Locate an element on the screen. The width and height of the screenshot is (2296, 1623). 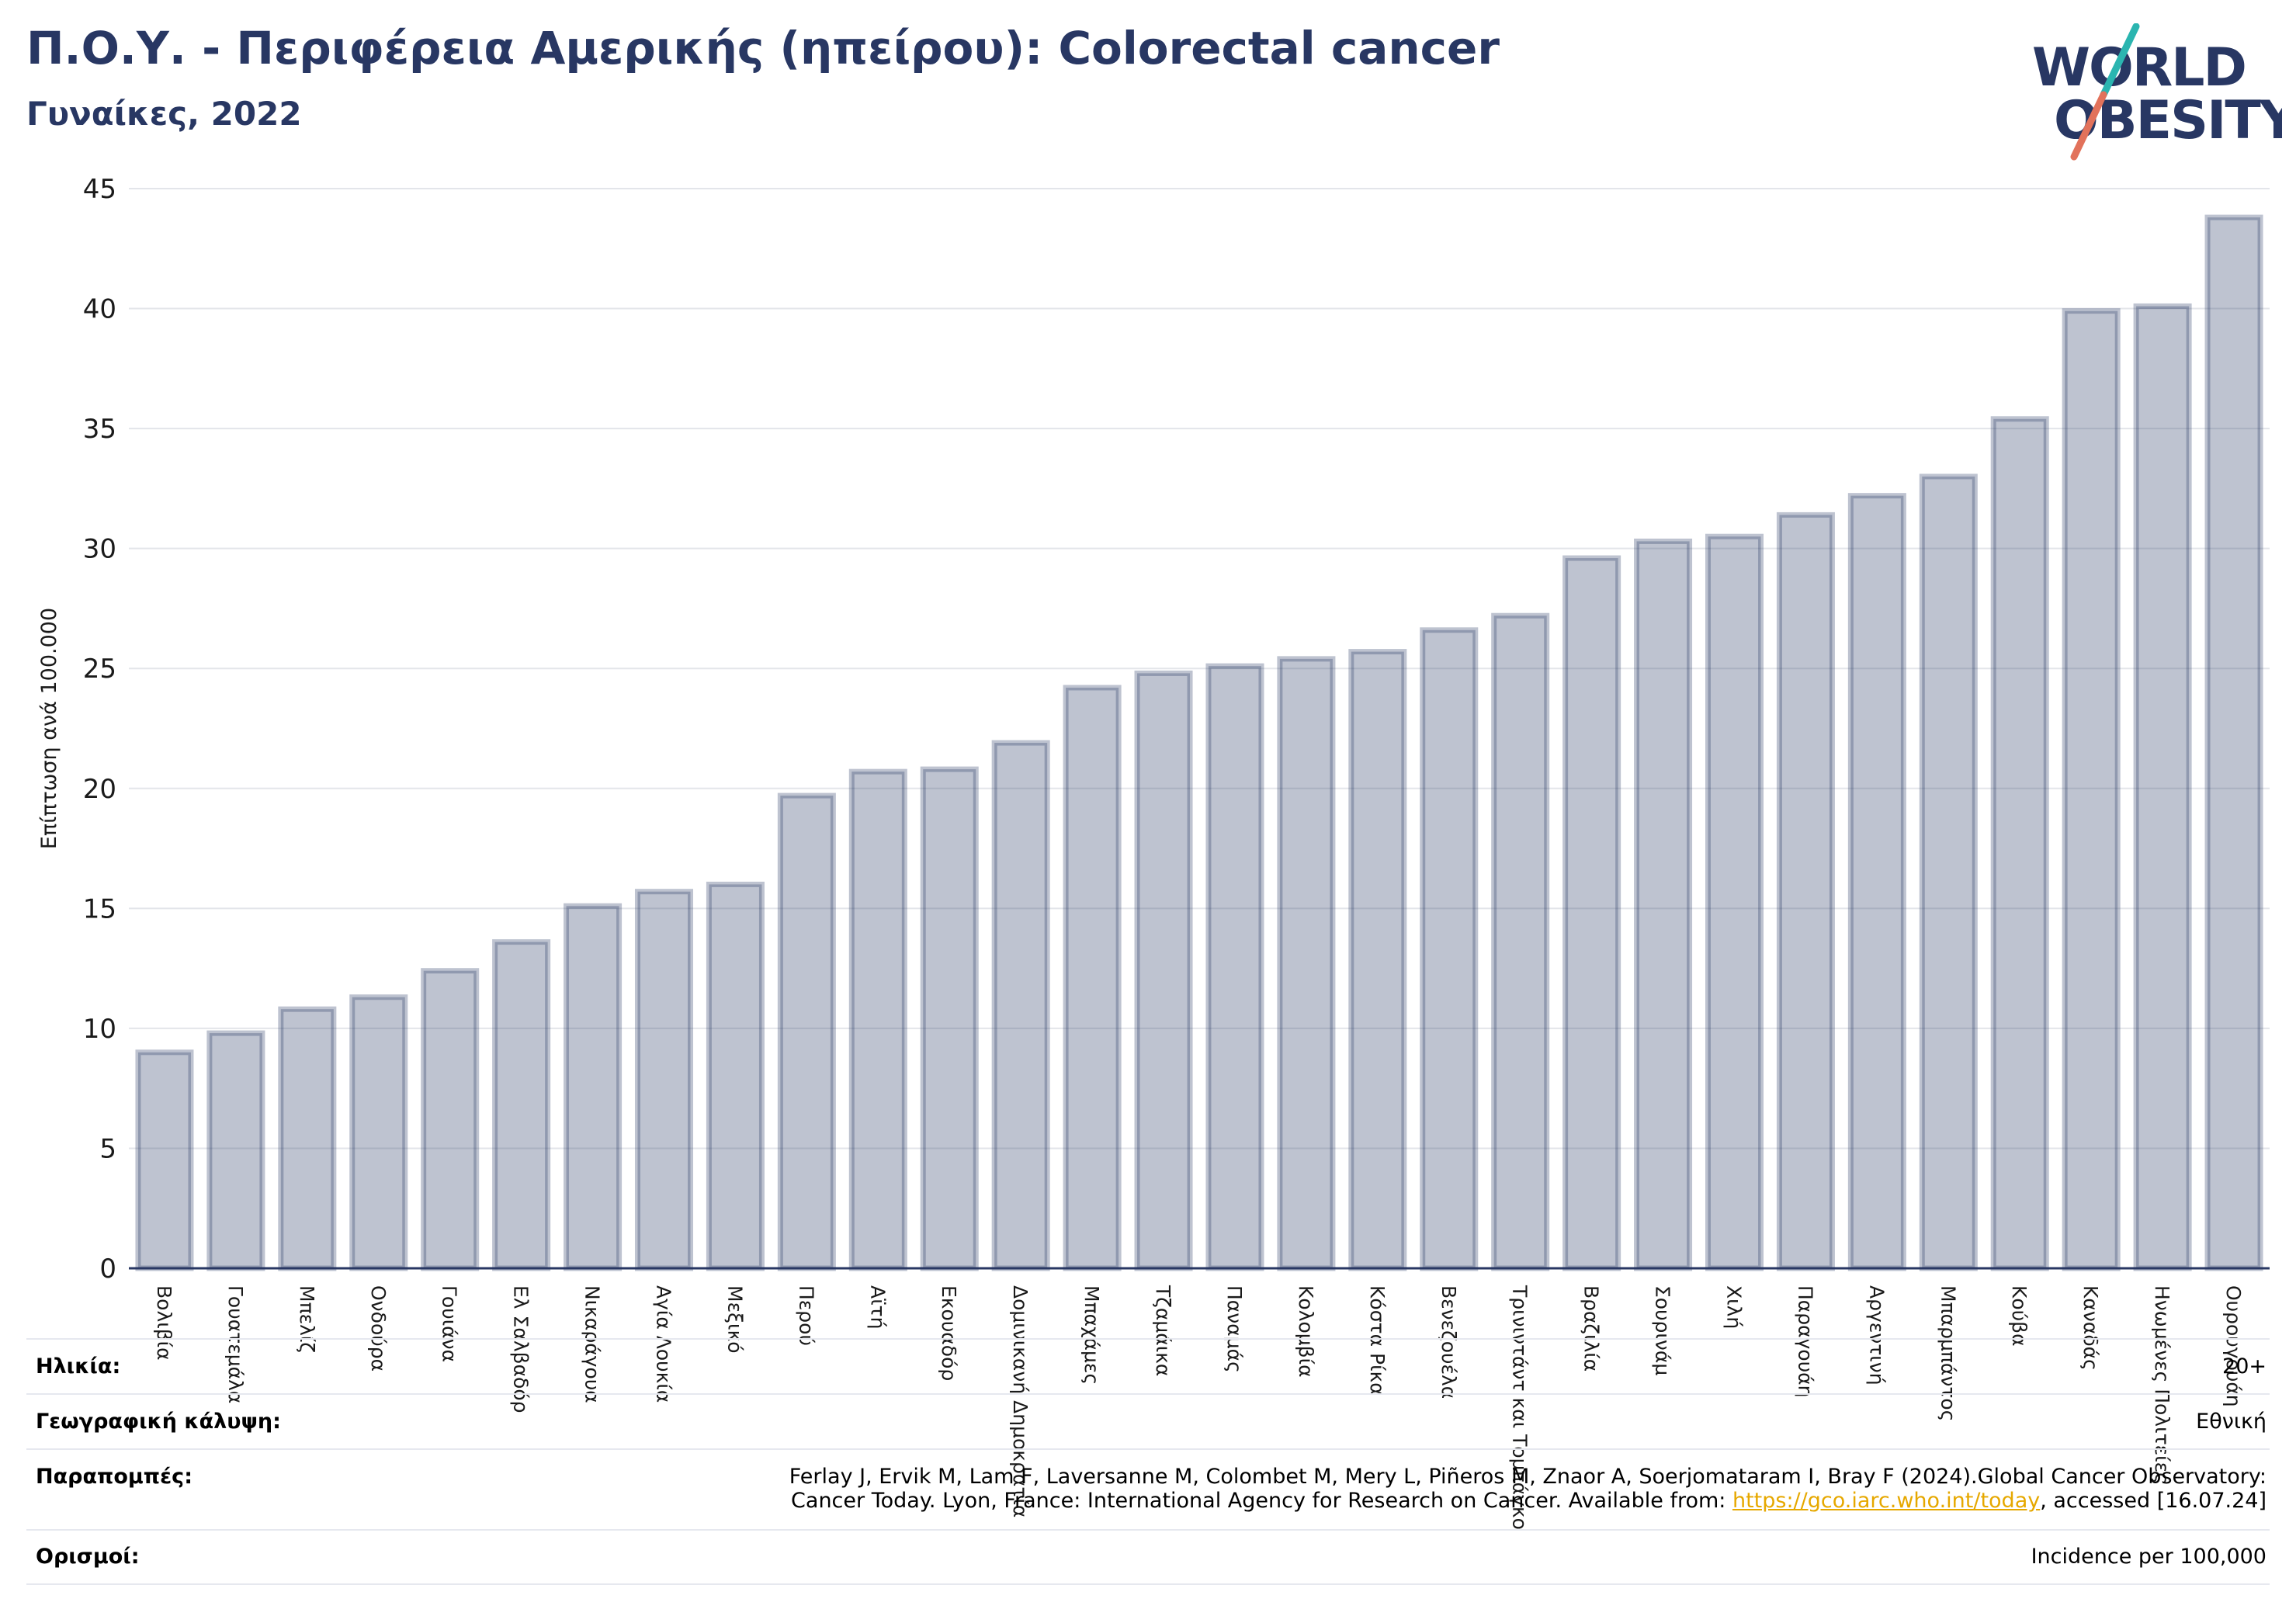
x-tick-label: Αγία Λουκία is located at coordinates (664, 1344).